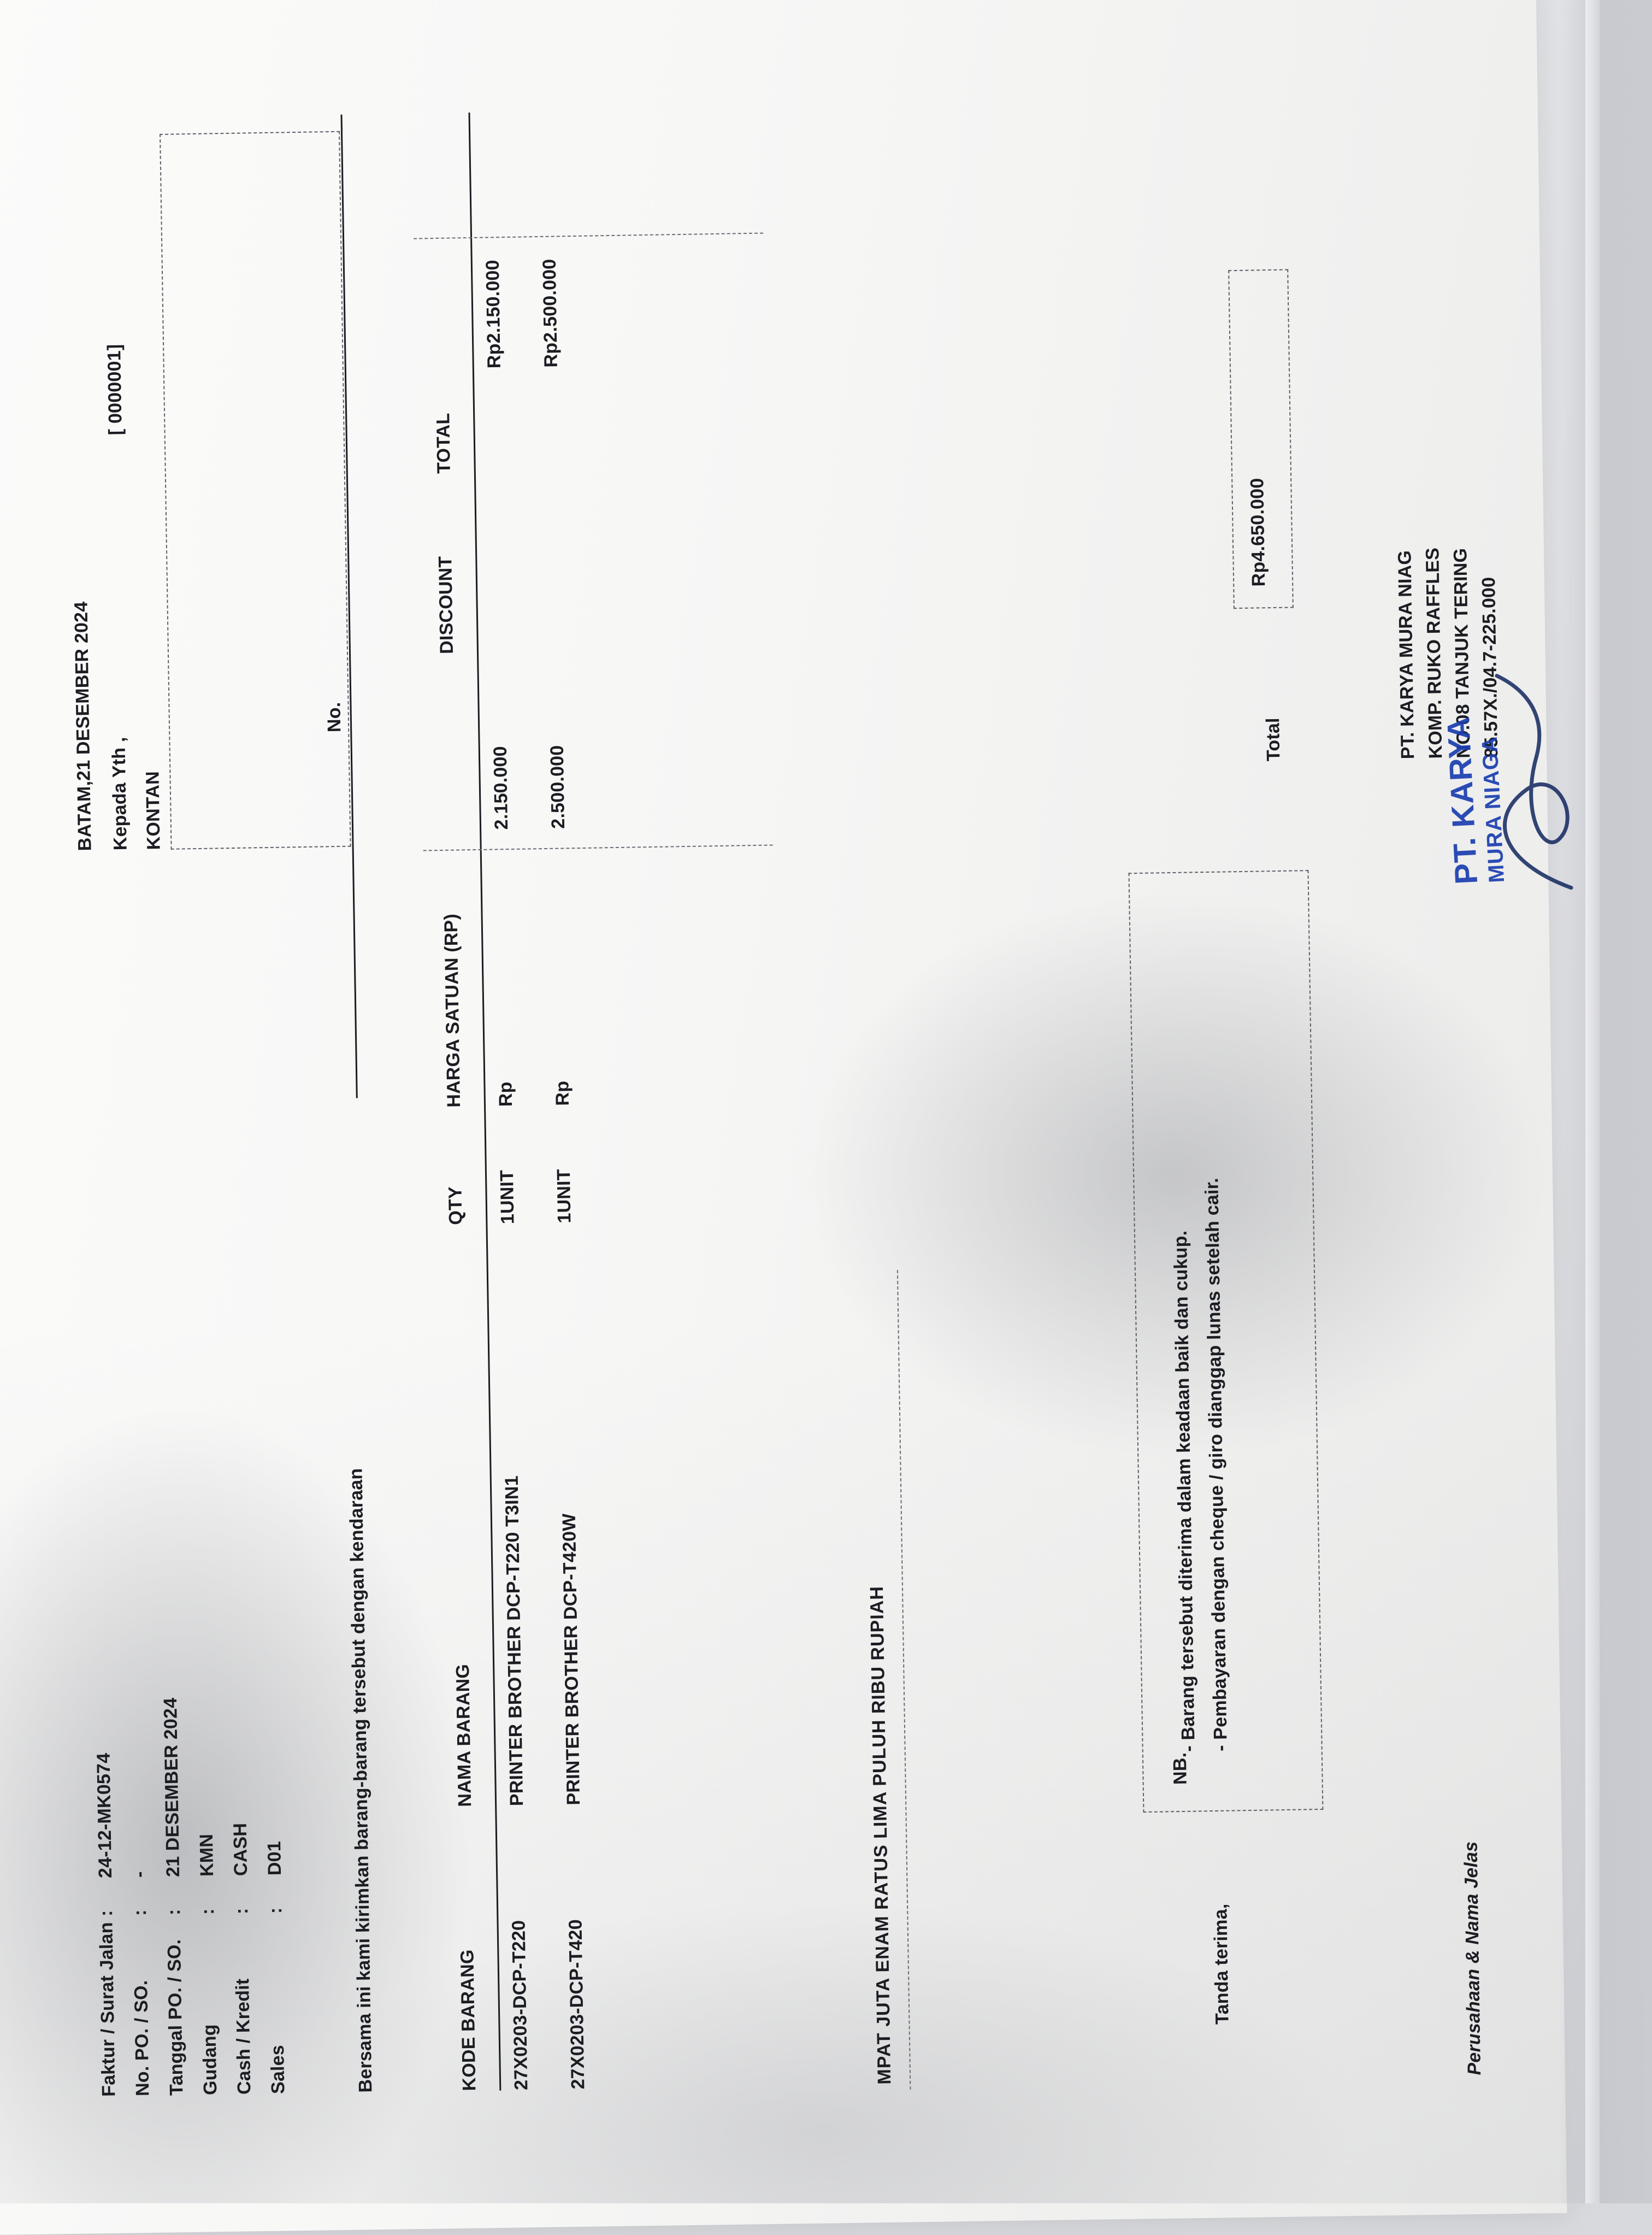 The width and height of the screenshot is (1652, 2235). Describe the element at coordinates (285, 2094) in the screenshot. I see `field-sales: Sales : D01` at that location.